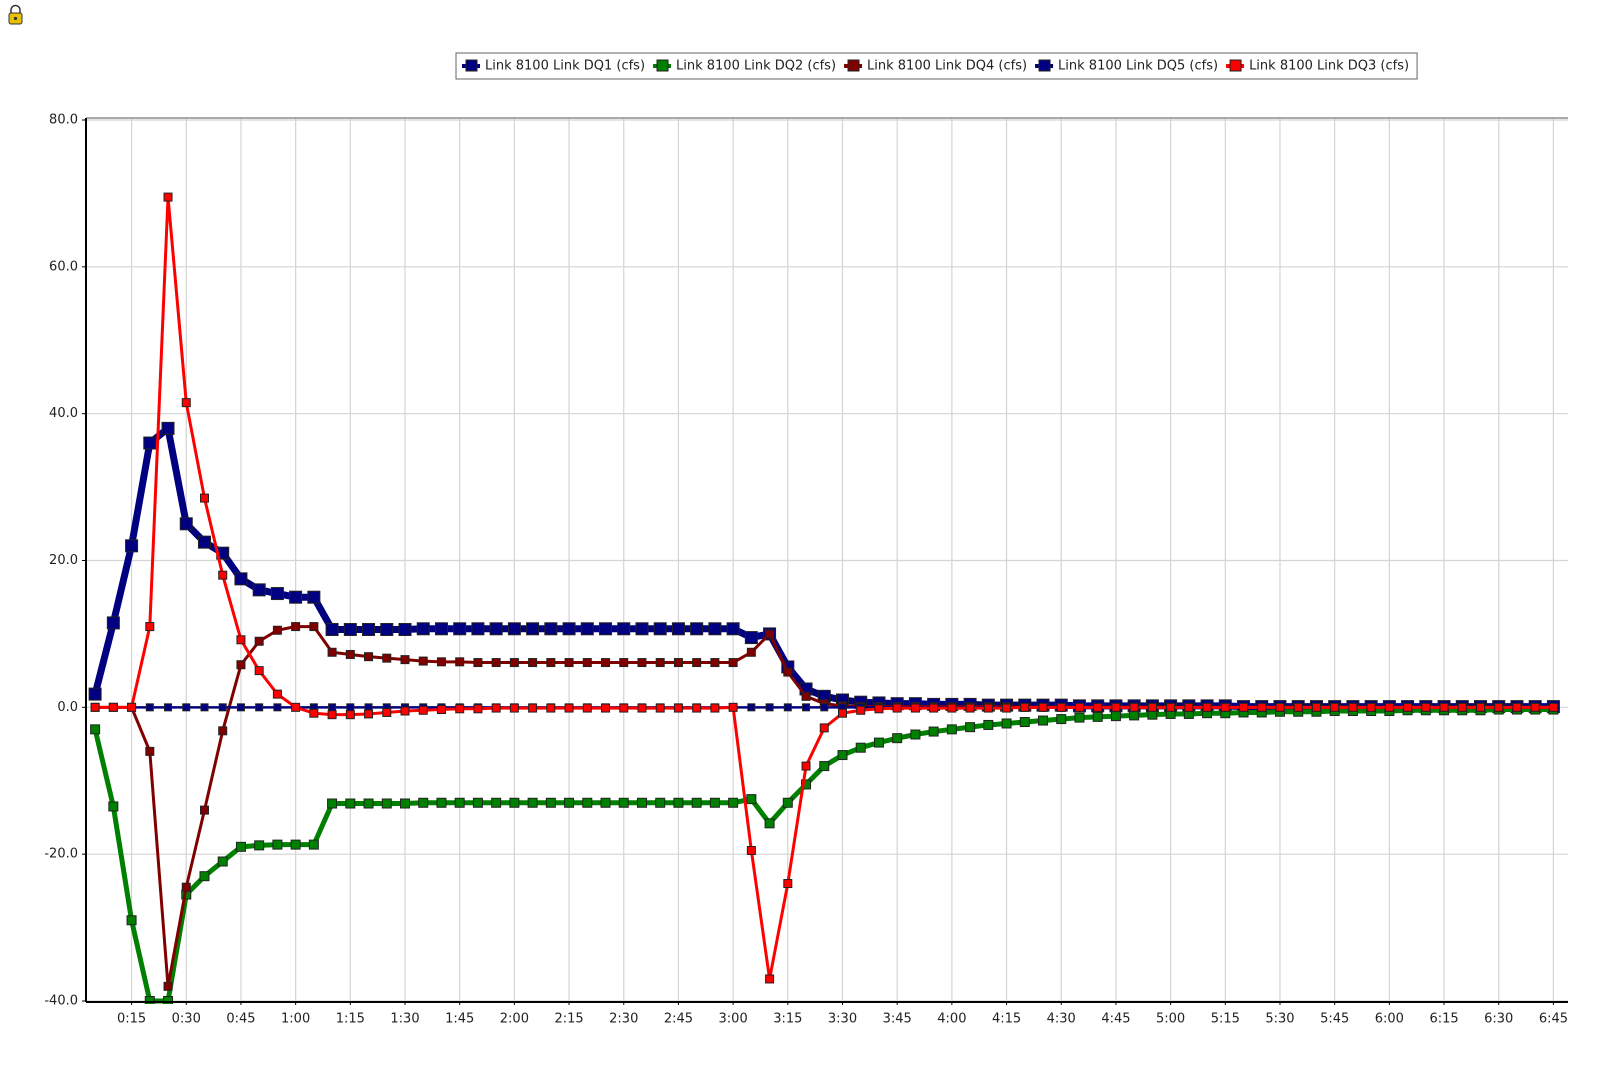 Image resolution: width=1597 pixels, height=1090 pixels. I want to click on legend-label: Link 8100 Link DQ4 (cfs), so click(947, 66).